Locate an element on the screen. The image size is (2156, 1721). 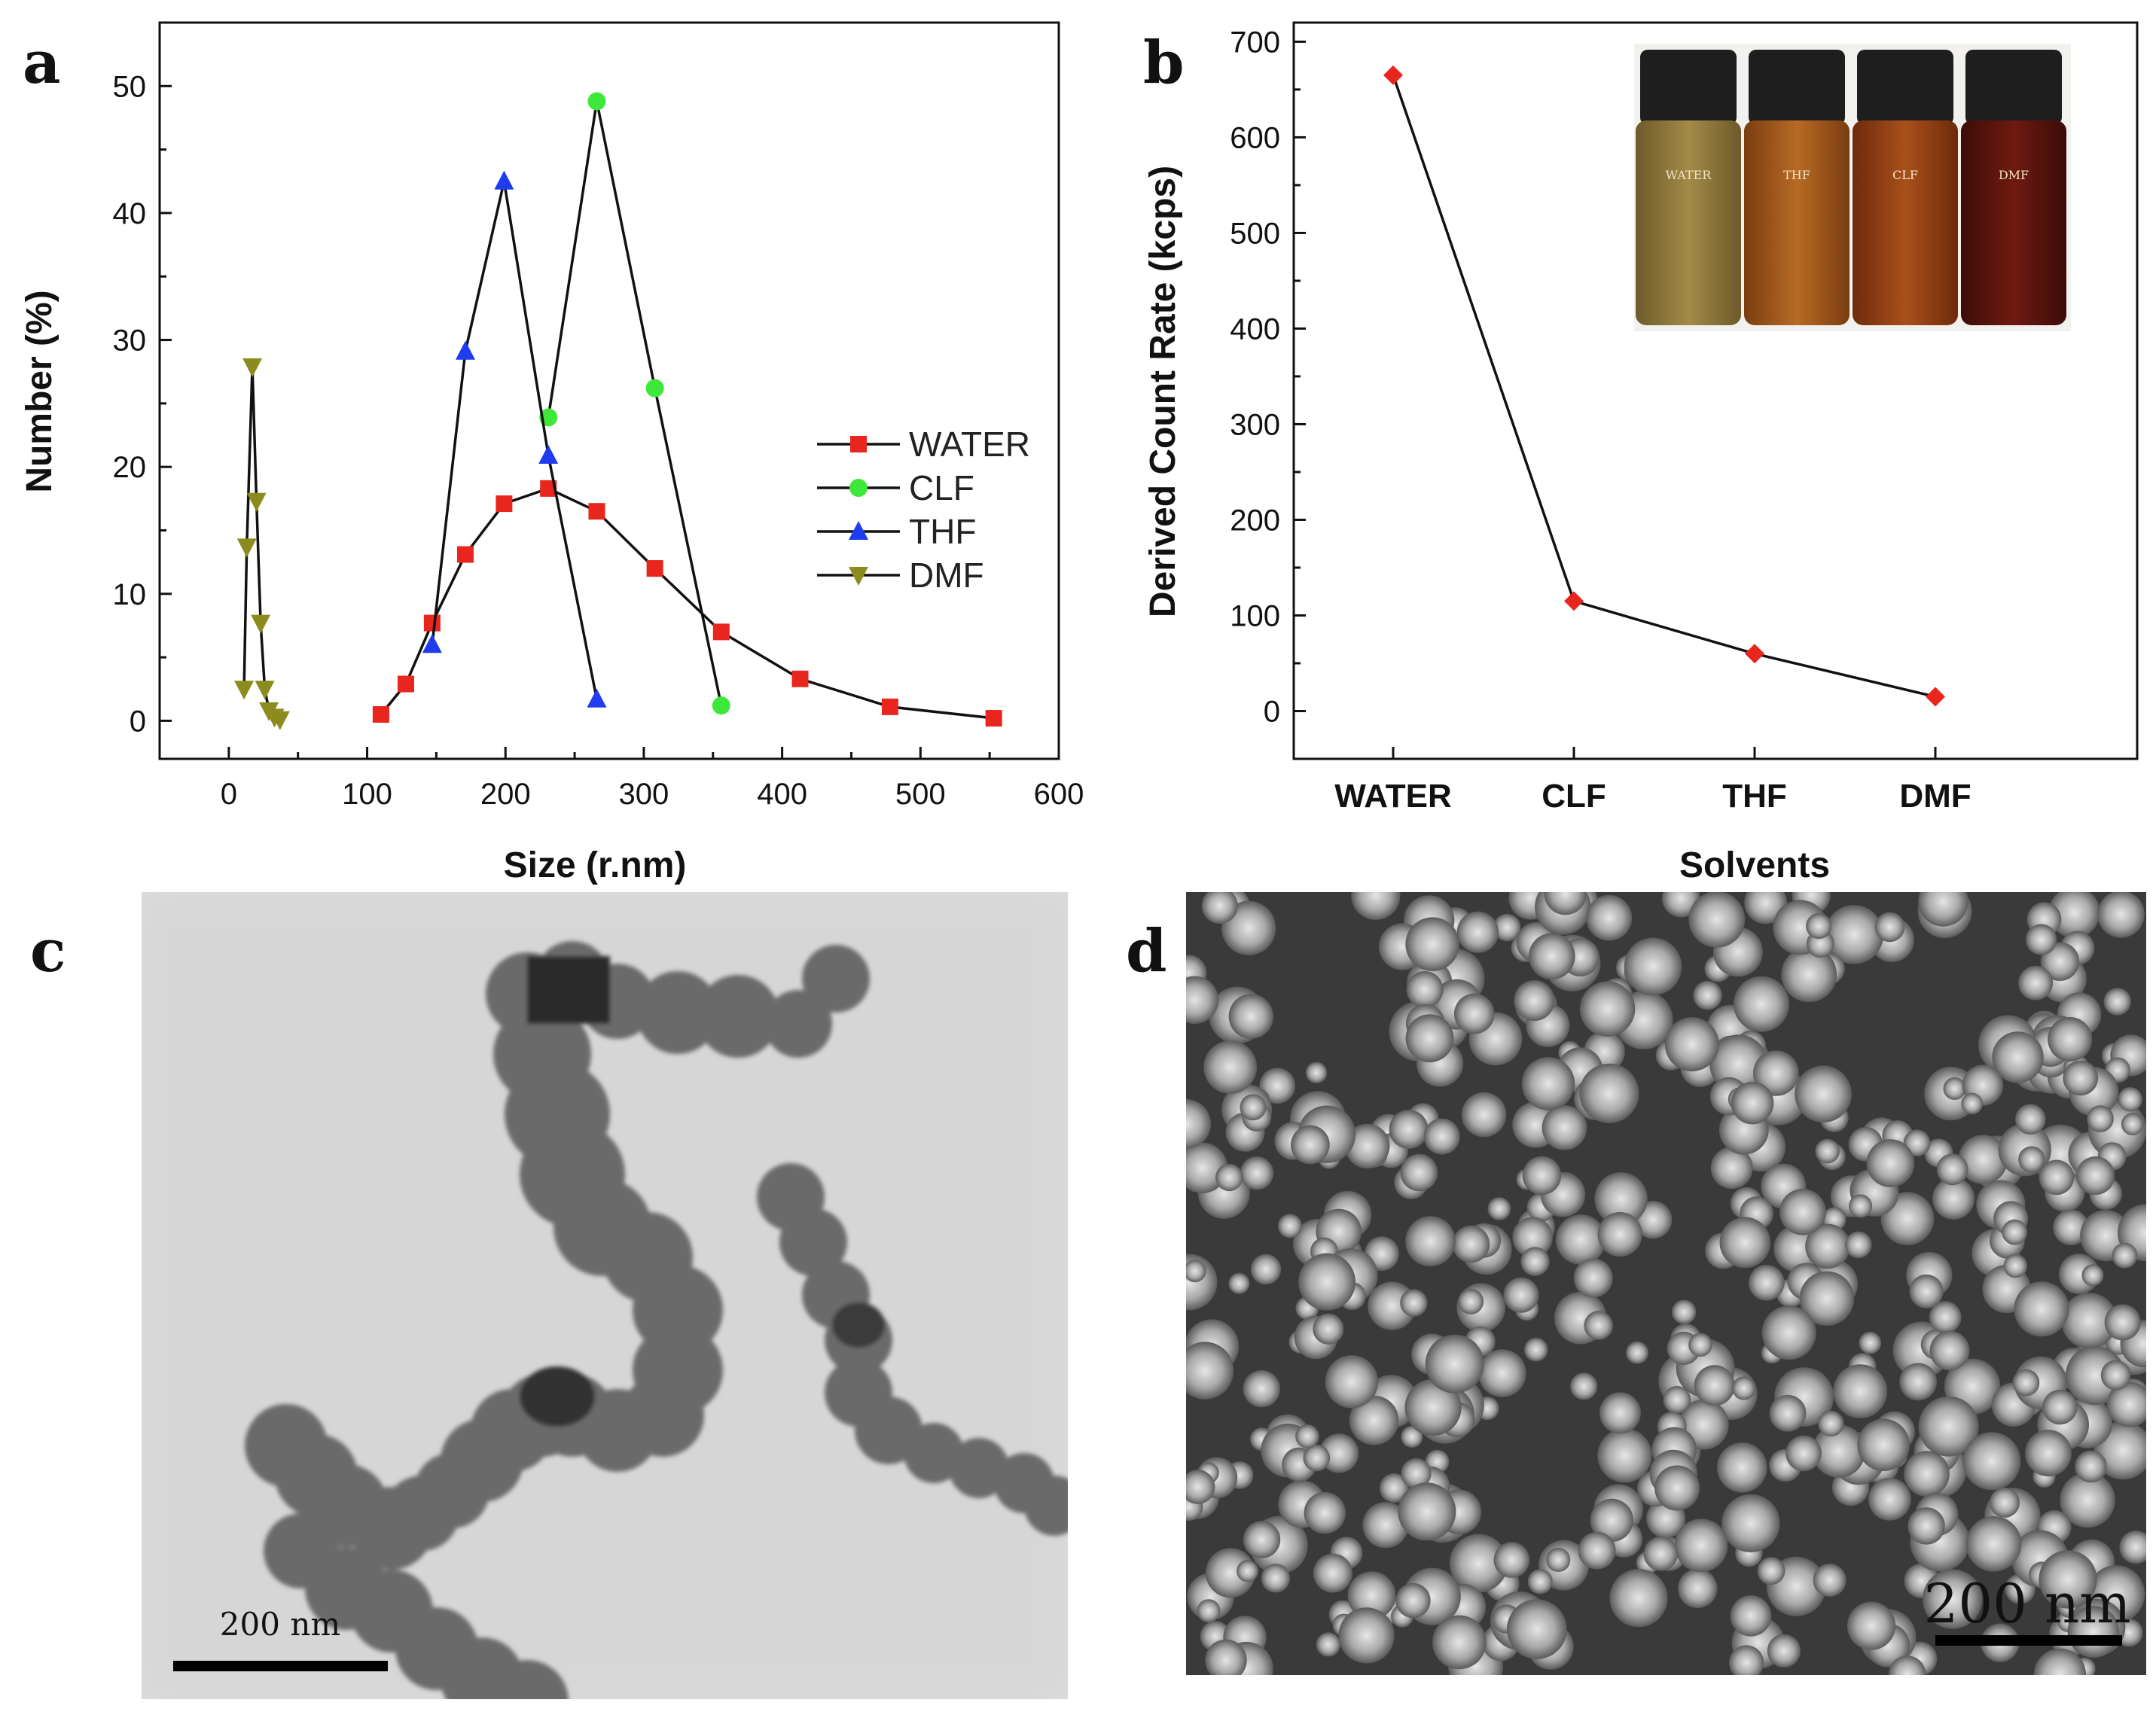
panel-b-y-tick-label: 100 is located at coordinates (1255, 616).